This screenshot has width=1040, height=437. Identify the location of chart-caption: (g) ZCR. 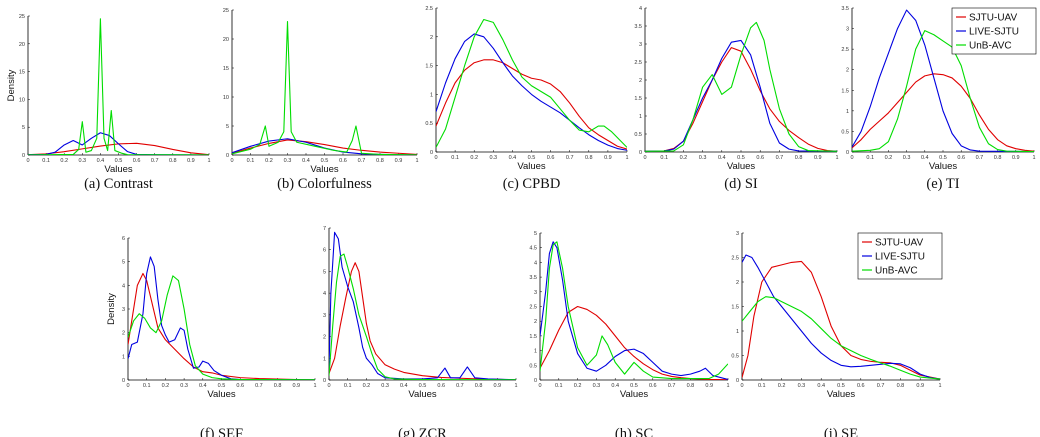
(422, 431).